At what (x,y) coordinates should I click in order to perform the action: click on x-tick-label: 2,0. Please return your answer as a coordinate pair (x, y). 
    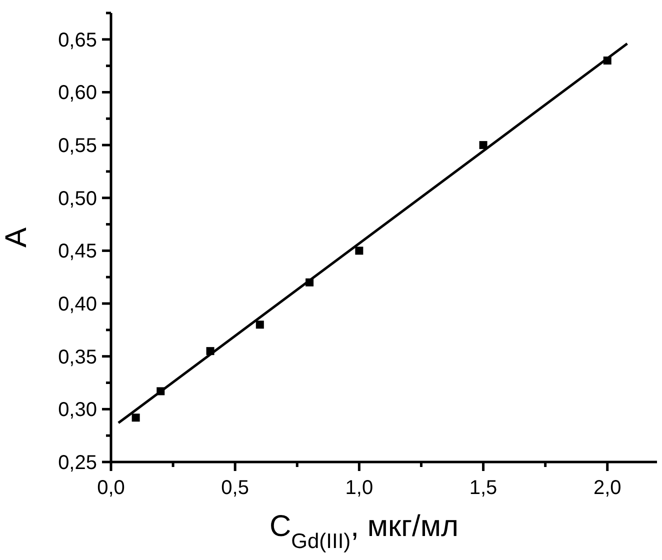
    Looking at the image, I should click on (607, 488).